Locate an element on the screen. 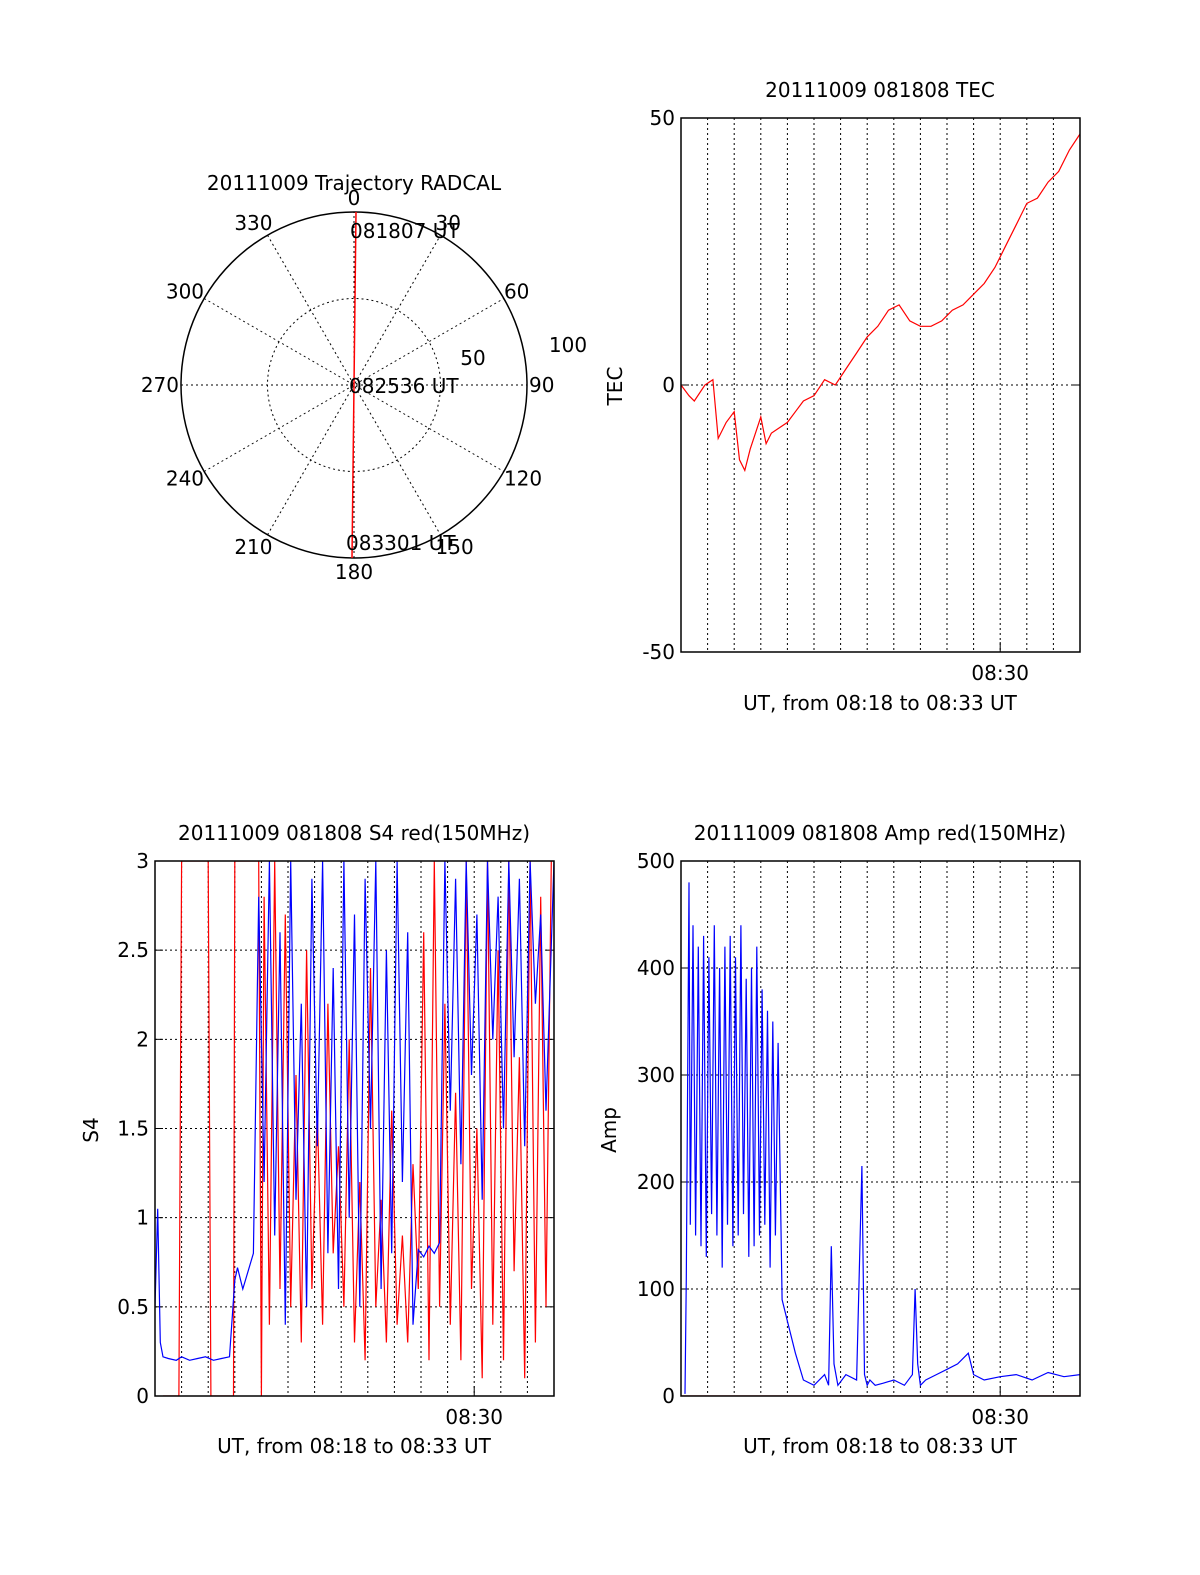 The height and width of the screenshot is (1575, 1200). y-tick-label: 400 is located at coordinates (656, 968).